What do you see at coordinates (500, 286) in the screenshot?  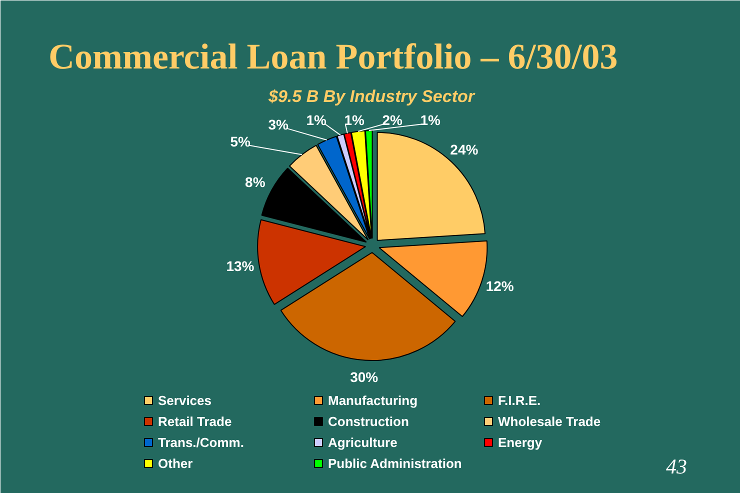 I see `data-label: 12%` at bounding box center [500, 286].